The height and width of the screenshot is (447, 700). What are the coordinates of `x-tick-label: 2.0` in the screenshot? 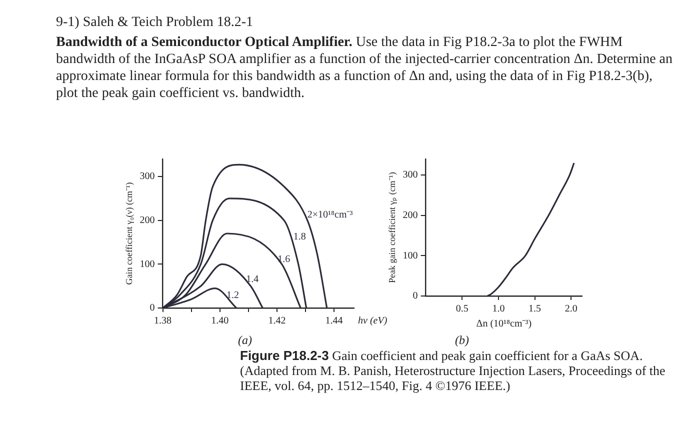 It's located at (571, 309).